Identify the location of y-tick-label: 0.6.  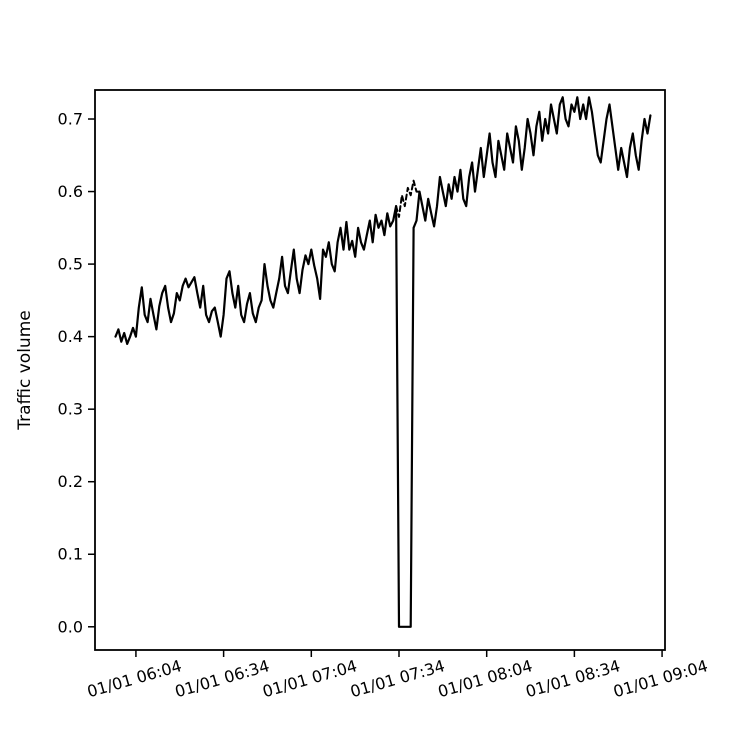
(70, 191).